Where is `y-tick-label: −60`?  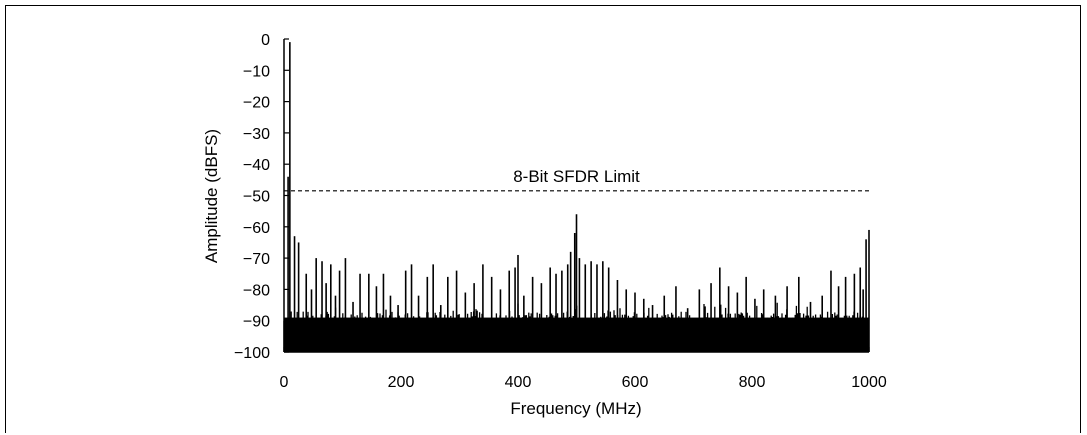
y-tick-label: −60 is located at coordinates (256, 228).